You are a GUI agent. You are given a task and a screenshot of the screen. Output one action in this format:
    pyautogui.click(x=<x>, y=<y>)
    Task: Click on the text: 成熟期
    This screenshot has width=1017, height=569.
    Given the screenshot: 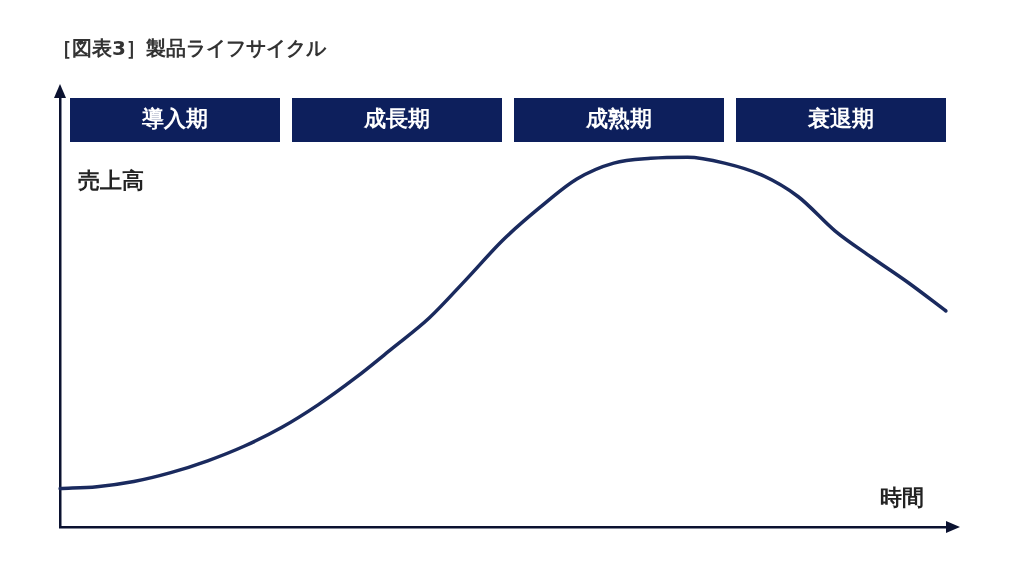 What is the action you would take?
    pyautogui.click(x=618, y=118)
    